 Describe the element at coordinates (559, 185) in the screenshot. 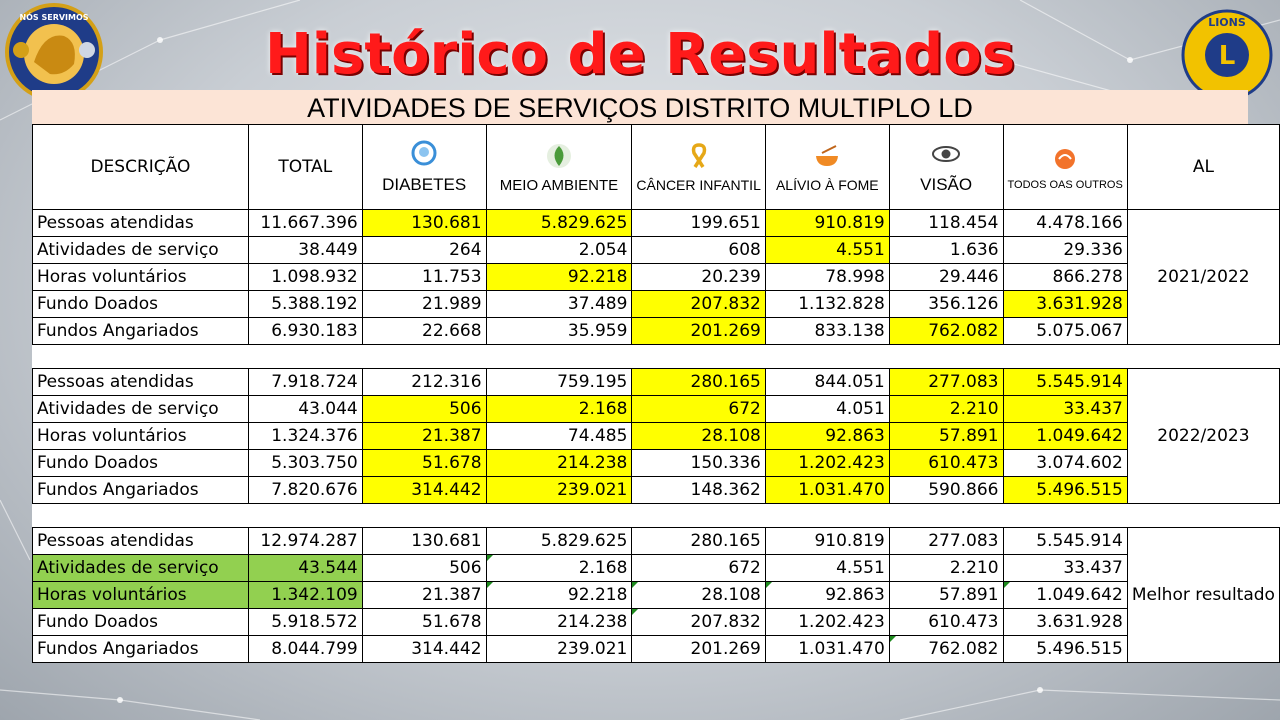

I see `header-meio-ambiente-label: MEIO AMBIENTE` at that location.